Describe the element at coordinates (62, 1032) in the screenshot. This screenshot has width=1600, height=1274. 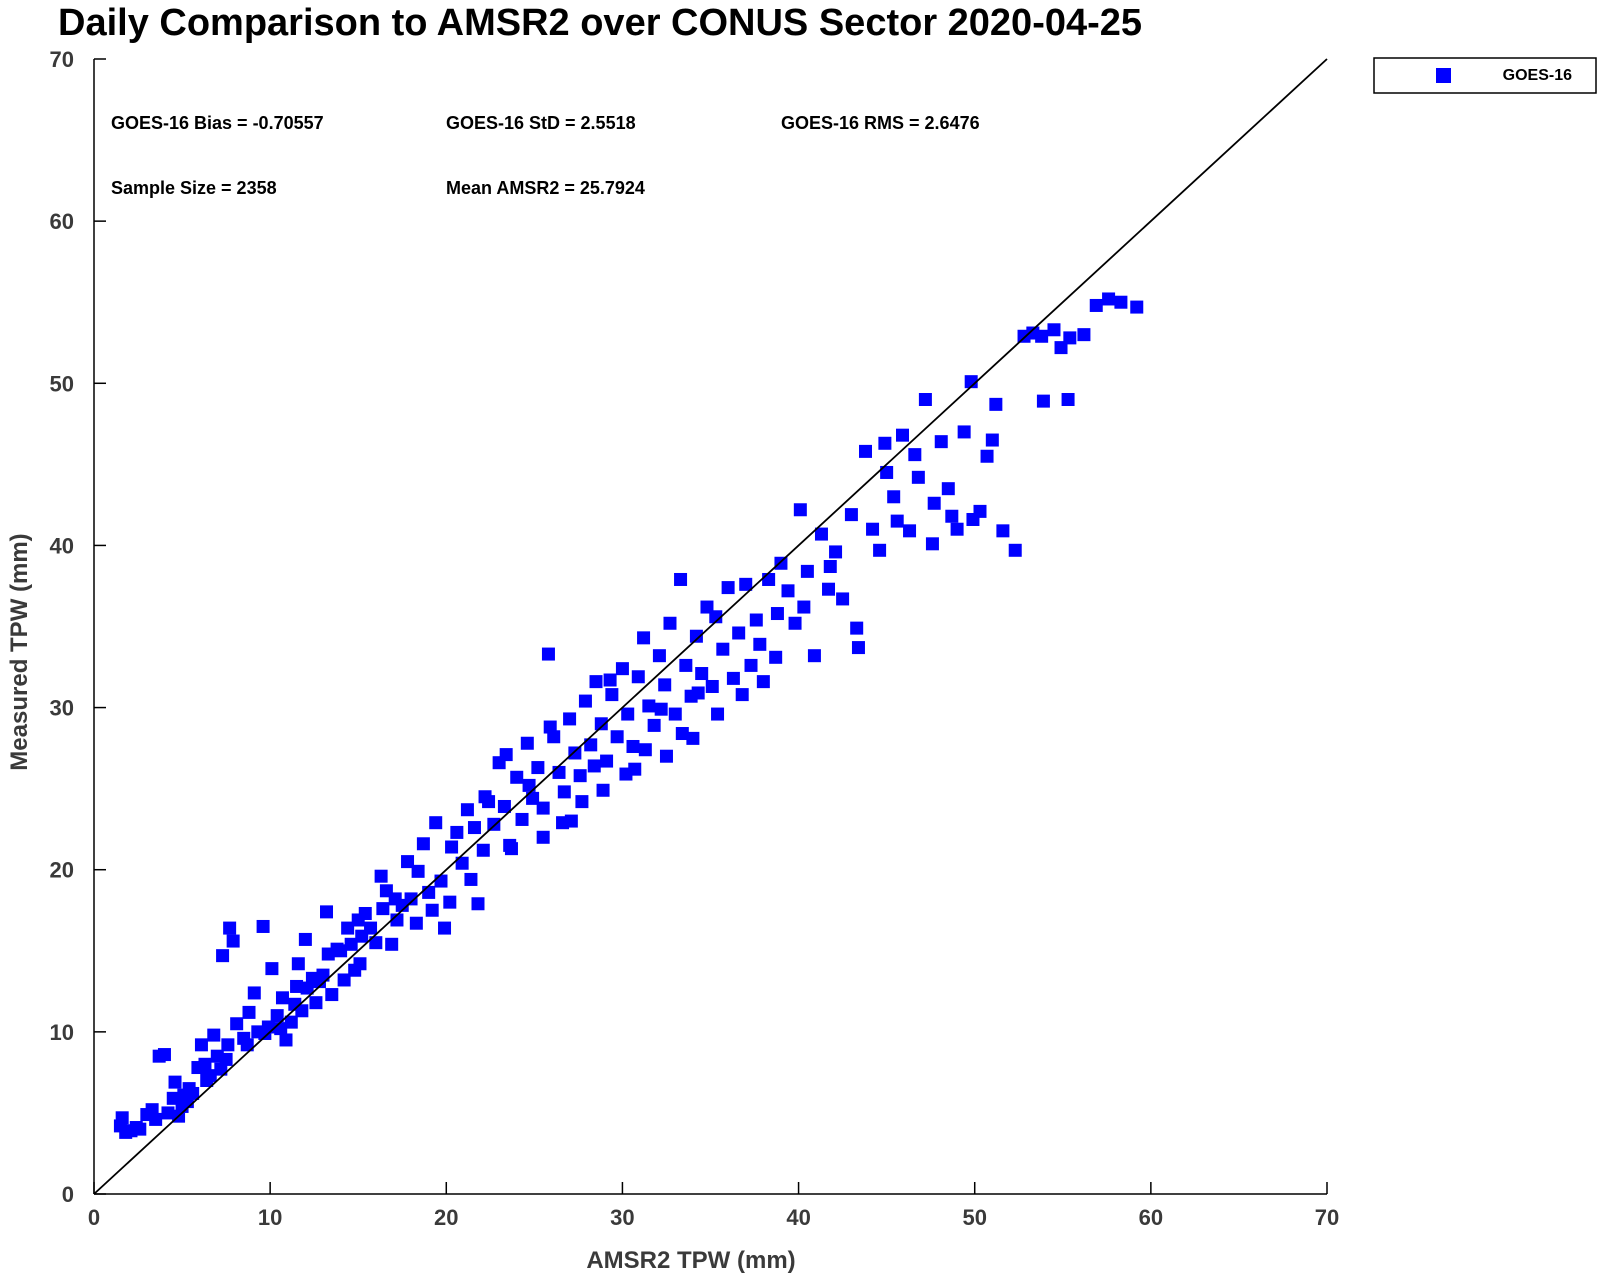
I see `y-tick-label: 10` at that location.